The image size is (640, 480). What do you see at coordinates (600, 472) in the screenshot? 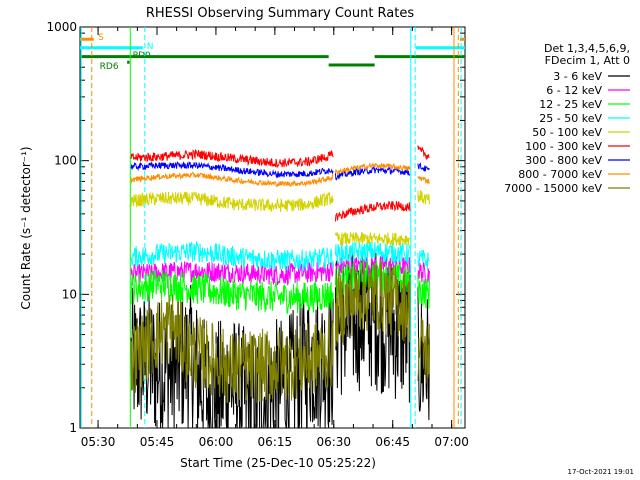
I see `footer-timestamp: 17-Oct-2021 19:01` at bounding box center [600, 472].